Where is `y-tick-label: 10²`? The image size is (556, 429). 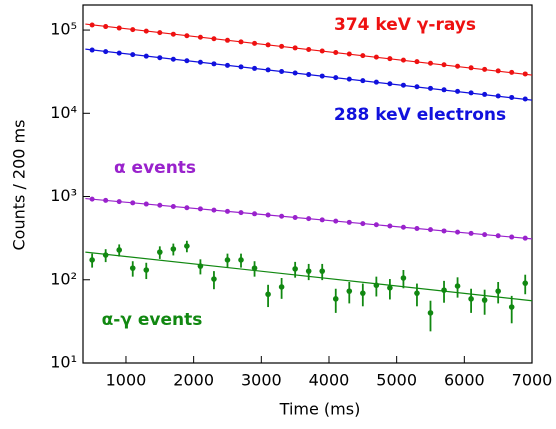 y-tick-label: 10² is located at coordinates (63, 278).